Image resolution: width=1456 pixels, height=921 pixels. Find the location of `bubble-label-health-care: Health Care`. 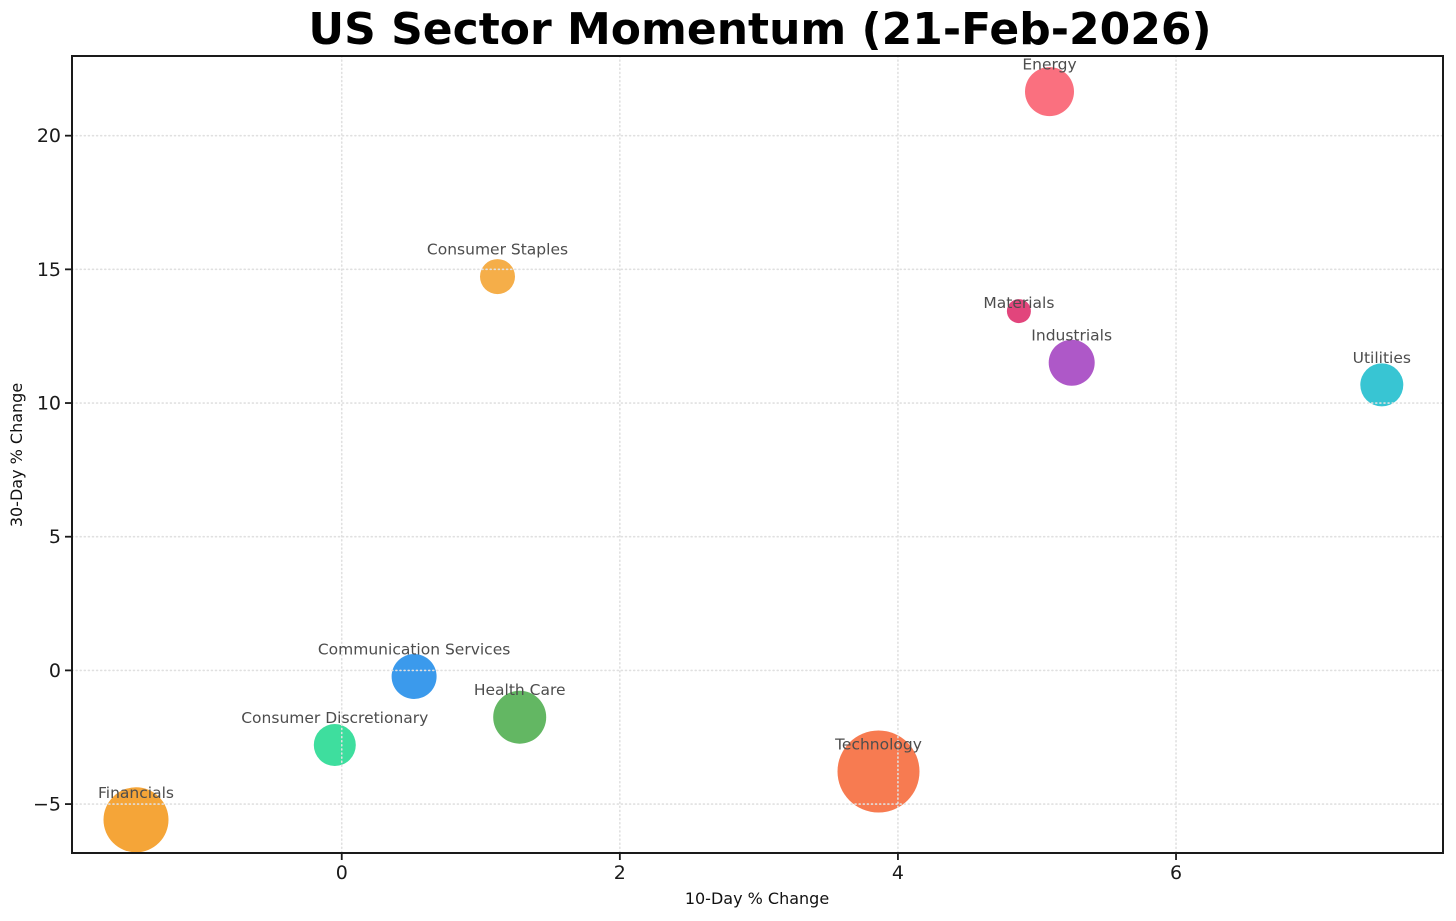

bubble-label-health-care: Health Care is located at coordinates (520, 690).